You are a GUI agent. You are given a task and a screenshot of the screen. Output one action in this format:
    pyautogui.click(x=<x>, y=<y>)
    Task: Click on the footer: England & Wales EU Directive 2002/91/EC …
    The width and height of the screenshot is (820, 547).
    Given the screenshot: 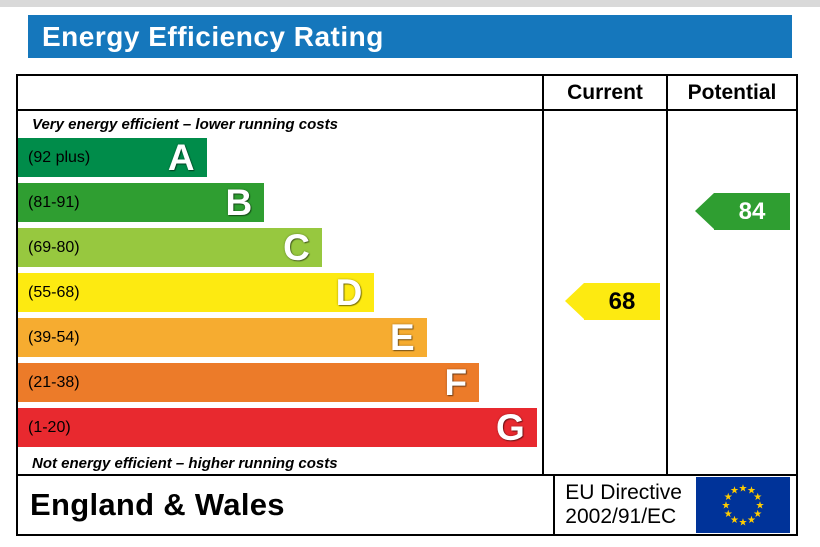 What is the action you would take?
    pyautogui.click(x=407, y=505)
    